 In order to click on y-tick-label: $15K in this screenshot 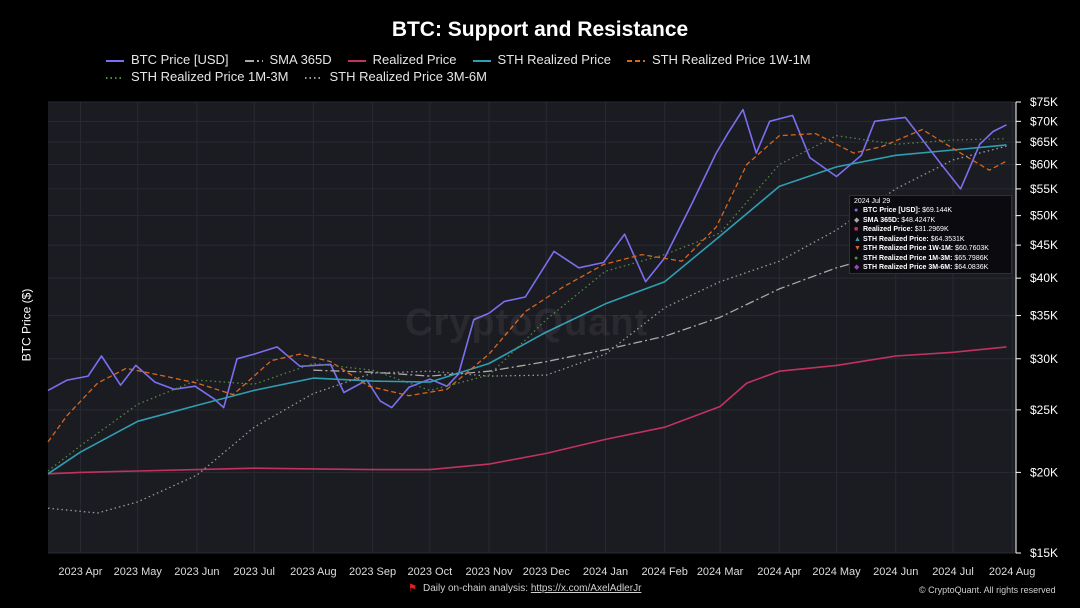, I will do `click(1044, 553)`.